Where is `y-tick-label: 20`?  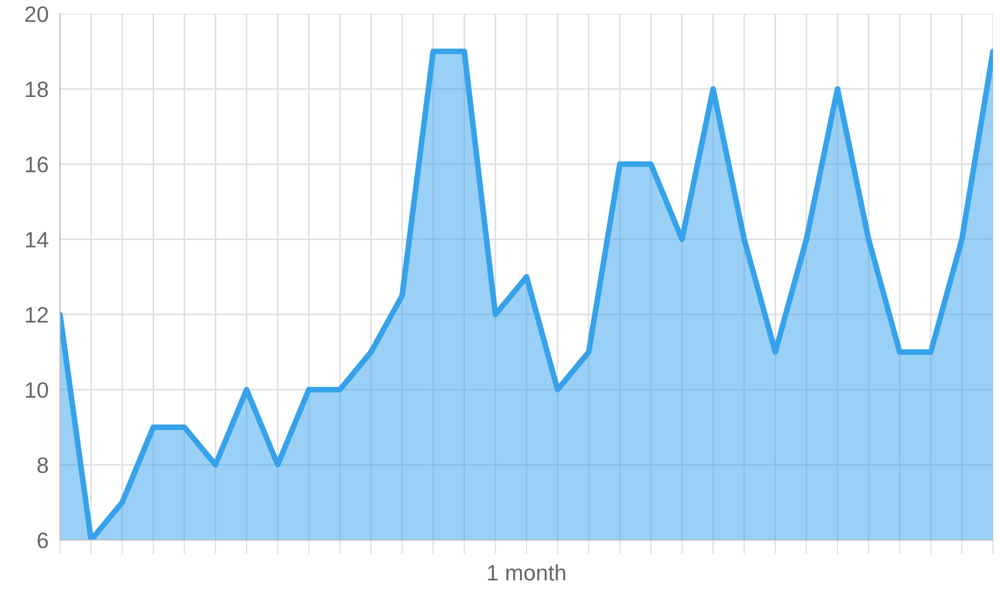
y-tick-label: 20 is located at coordinates (36, 14).